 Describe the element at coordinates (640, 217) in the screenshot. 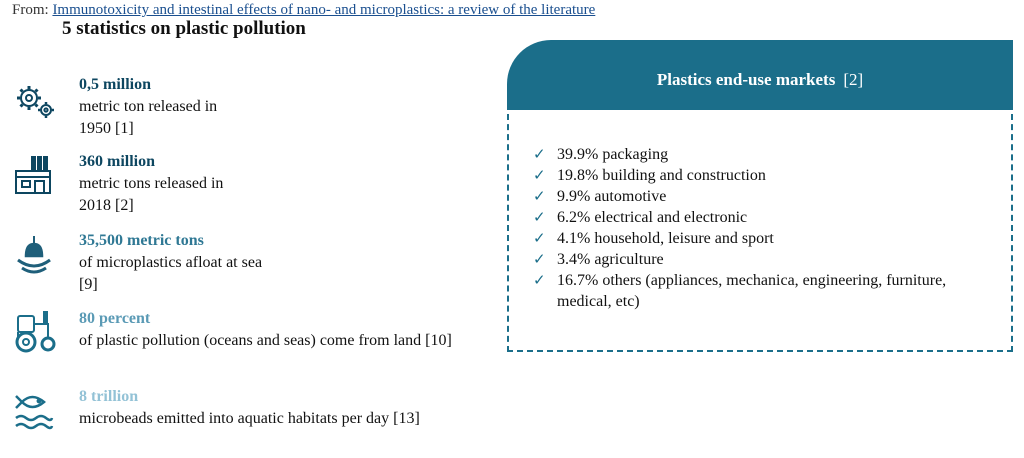

I see `list-item: ✓ 6.2% electrical and electronic` at that location.